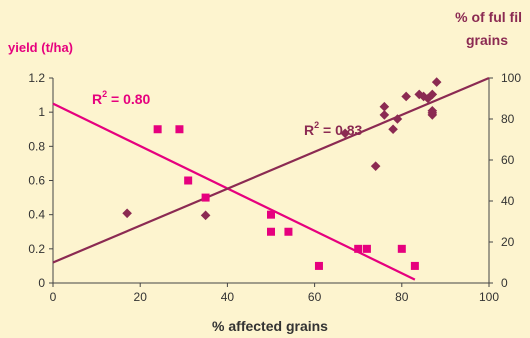  Describe the element at coordinates (508, 119) in the screenshot. I see `y-right-tick-label: 80` at that location.